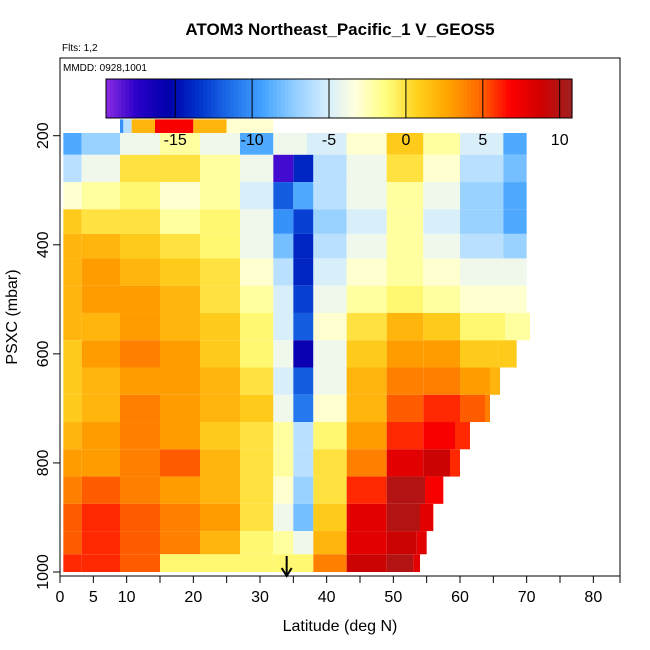 This screenshot has height=650, width=650. Describe the element at coordinates (286, 572) in the screenshot. I see `arrow-head` at that location.